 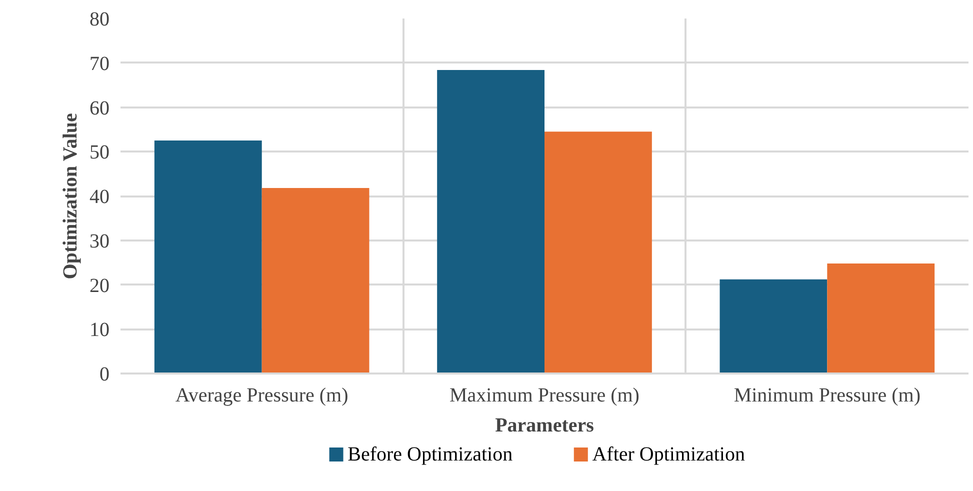 What do you see at coordinates (71, 196) in the screenshot?
I see `y-axis-title: Optimization Value` at bounding box center [71, 196].